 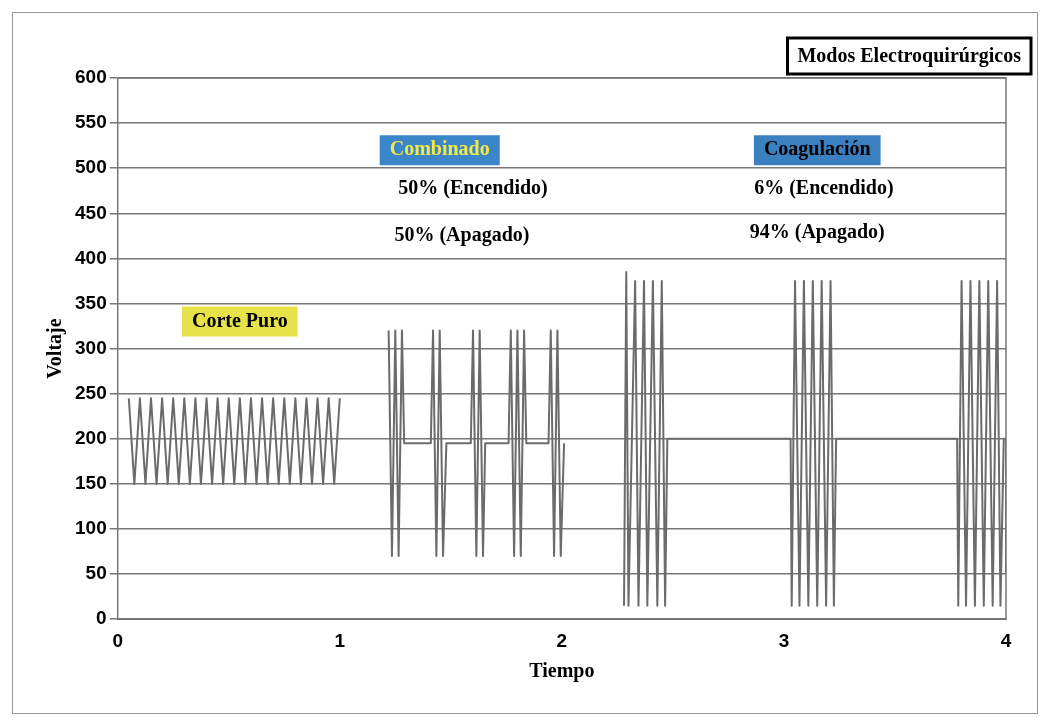 I want to click on y-tick-label: 400, so click(x=91, y=257).